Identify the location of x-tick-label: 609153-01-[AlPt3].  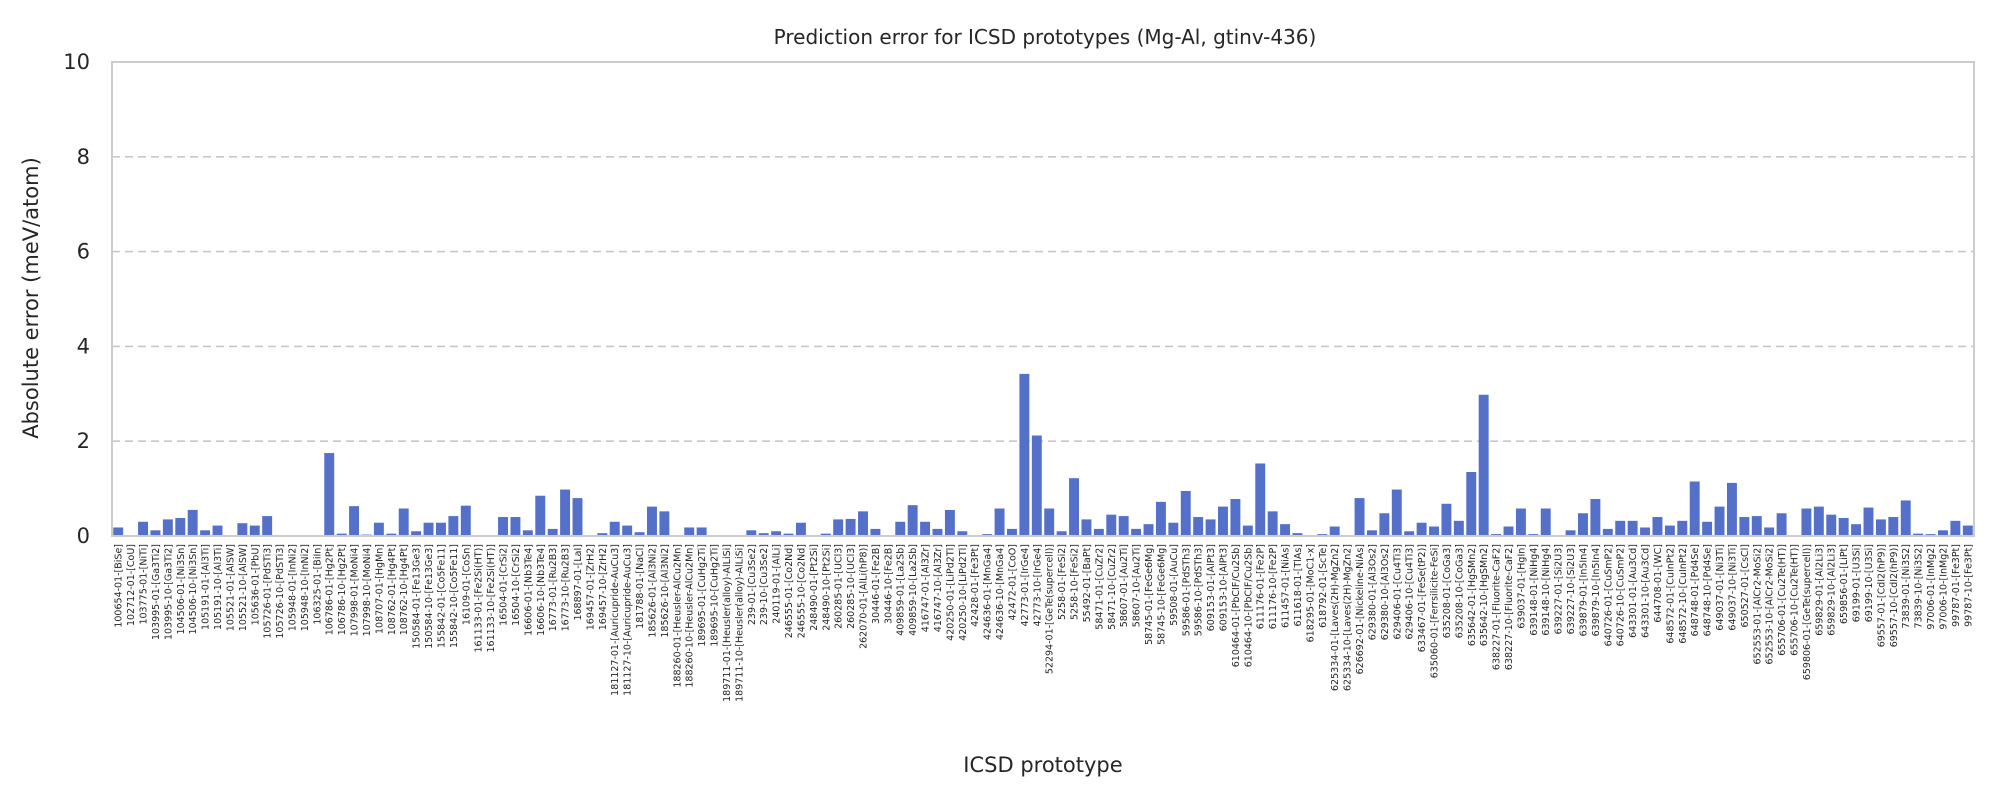
(1211, 587).